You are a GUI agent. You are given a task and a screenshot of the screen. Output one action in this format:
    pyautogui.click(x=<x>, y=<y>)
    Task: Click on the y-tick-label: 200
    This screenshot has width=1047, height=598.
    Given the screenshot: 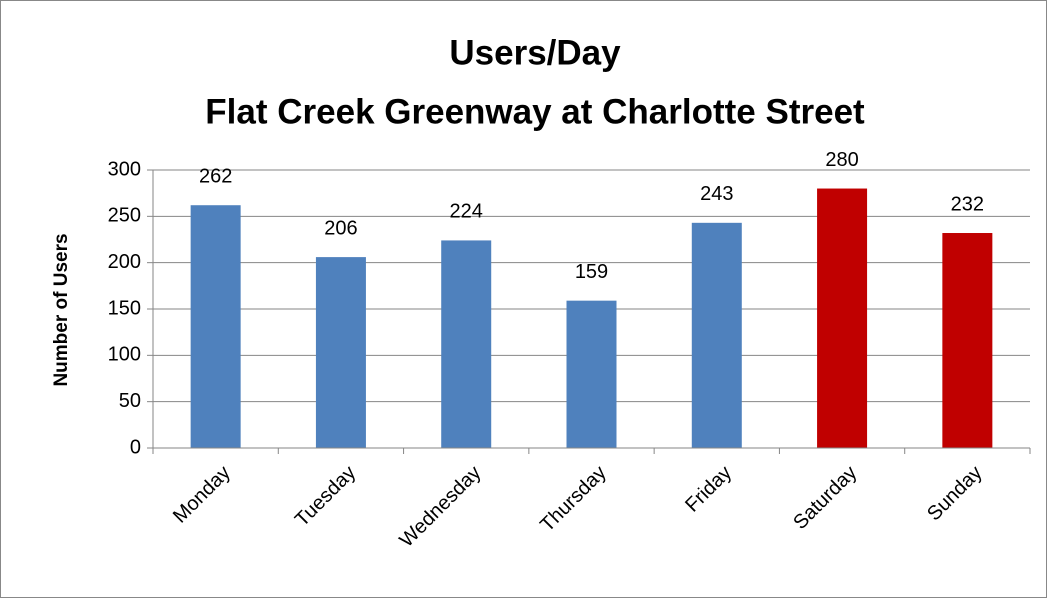 What is the action you would take?
    pyautogui.click(x=124, y=262)
    